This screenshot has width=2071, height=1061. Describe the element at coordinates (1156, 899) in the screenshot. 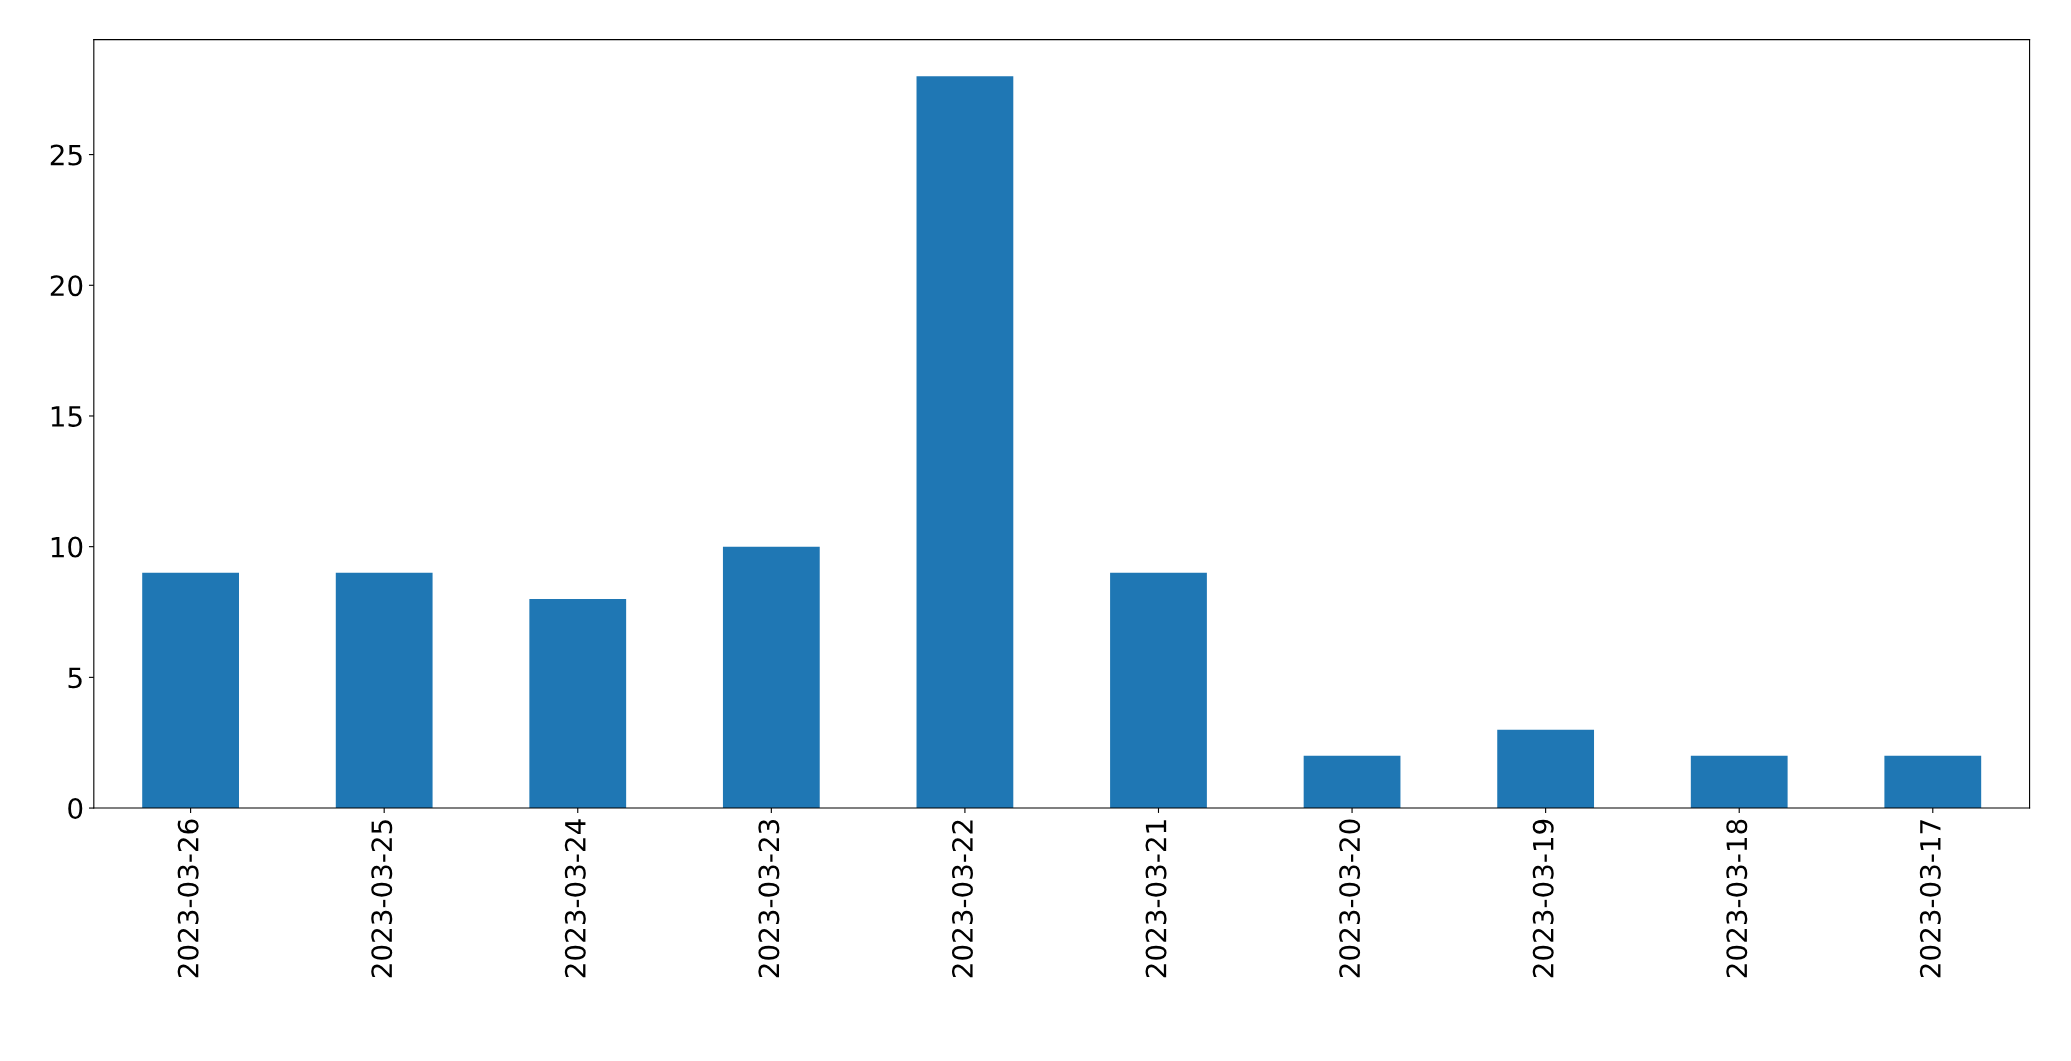

I see `x-tick-label: 2023-03-21` at that location.